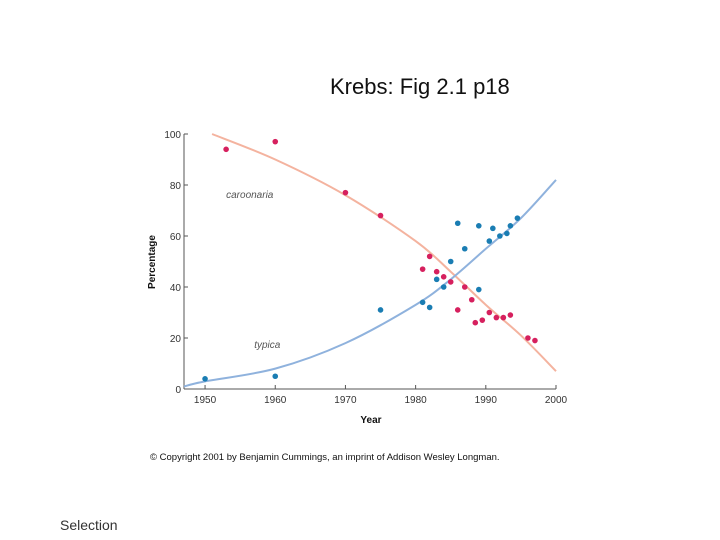  I want to click on x-tick-label: 1950, so click(205, 400).